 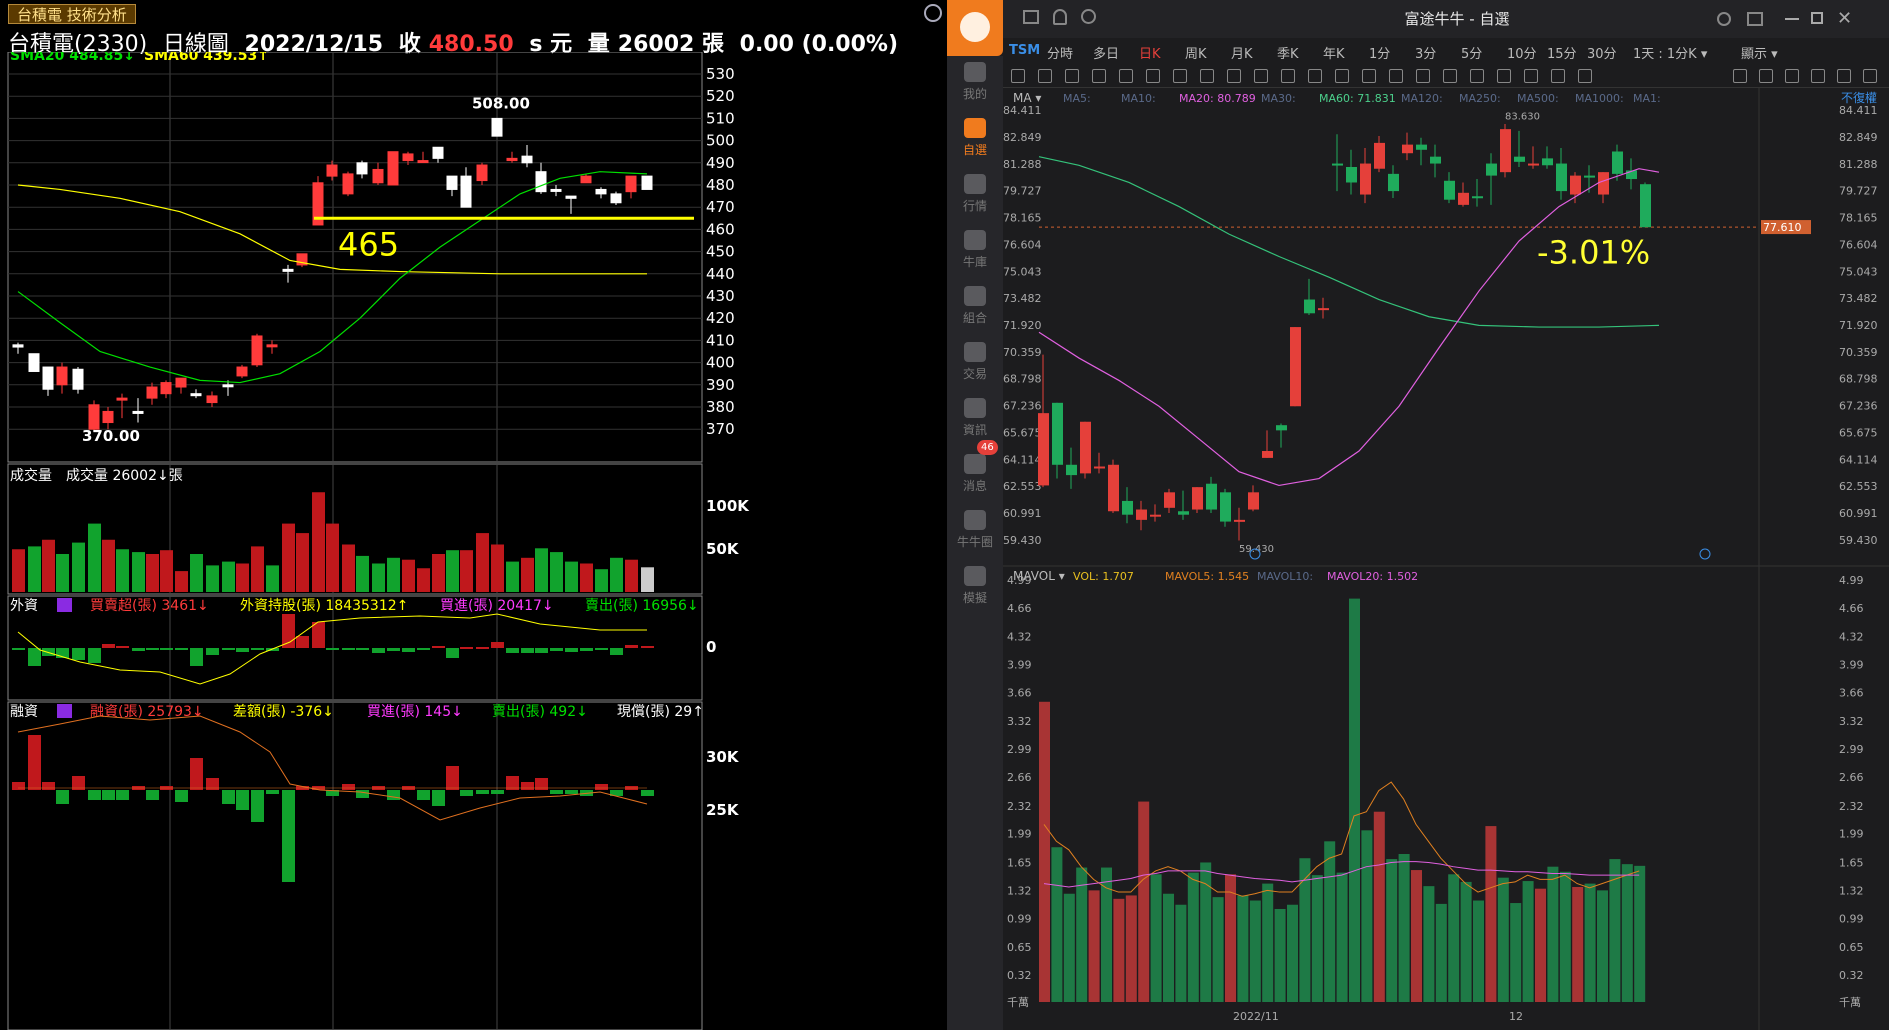 I want to click on close-icon: ✕, so click(x=1845, y=18).